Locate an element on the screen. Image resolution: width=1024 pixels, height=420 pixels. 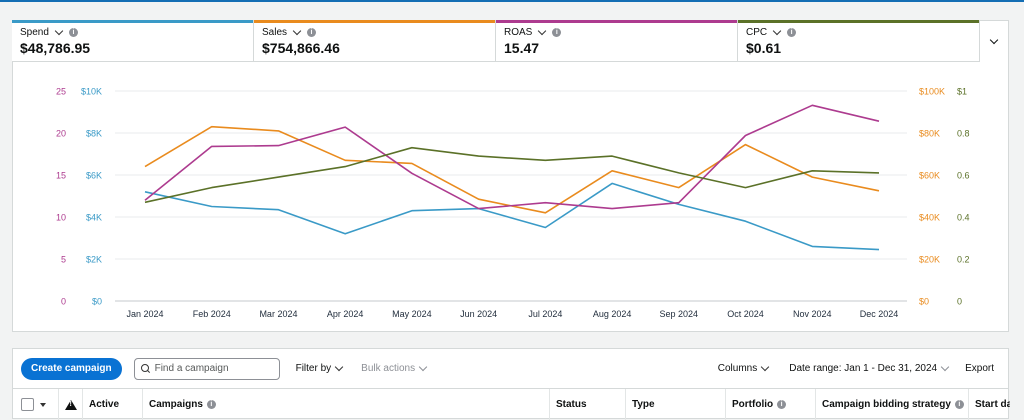
column-label: Type is located at coordinates (643, 404).